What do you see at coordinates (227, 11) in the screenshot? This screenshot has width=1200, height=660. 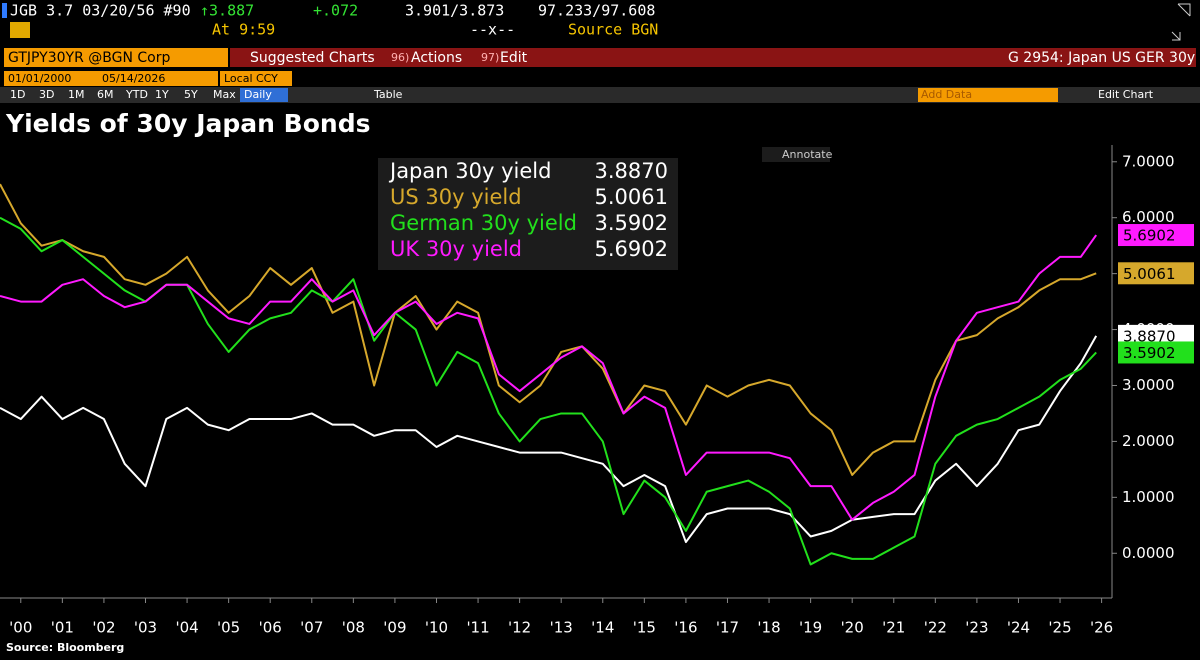 I see `last-price: ↑3.887` at bounding box center [227, 11].